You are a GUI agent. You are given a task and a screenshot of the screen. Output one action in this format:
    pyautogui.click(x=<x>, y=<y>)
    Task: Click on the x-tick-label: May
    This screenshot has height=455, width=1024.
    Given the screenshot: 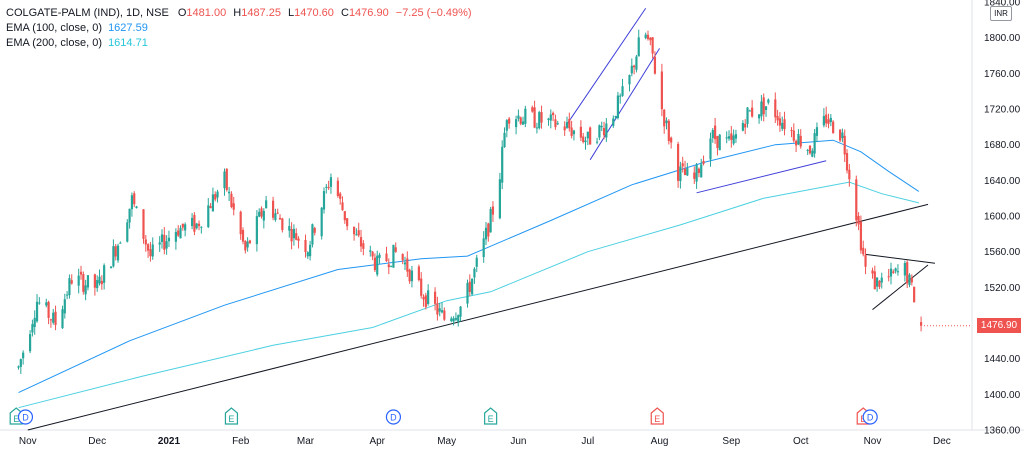 What is the action you would take?
    pyautogui.click(x=446, y=441)
    